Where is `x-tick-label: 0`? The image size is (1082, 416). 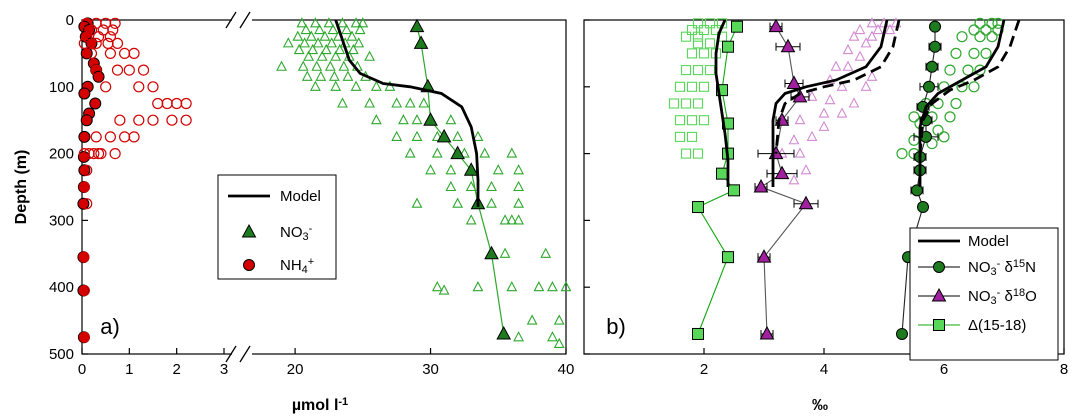
x-tick-label: 0 is located at coordinates (82, 369).